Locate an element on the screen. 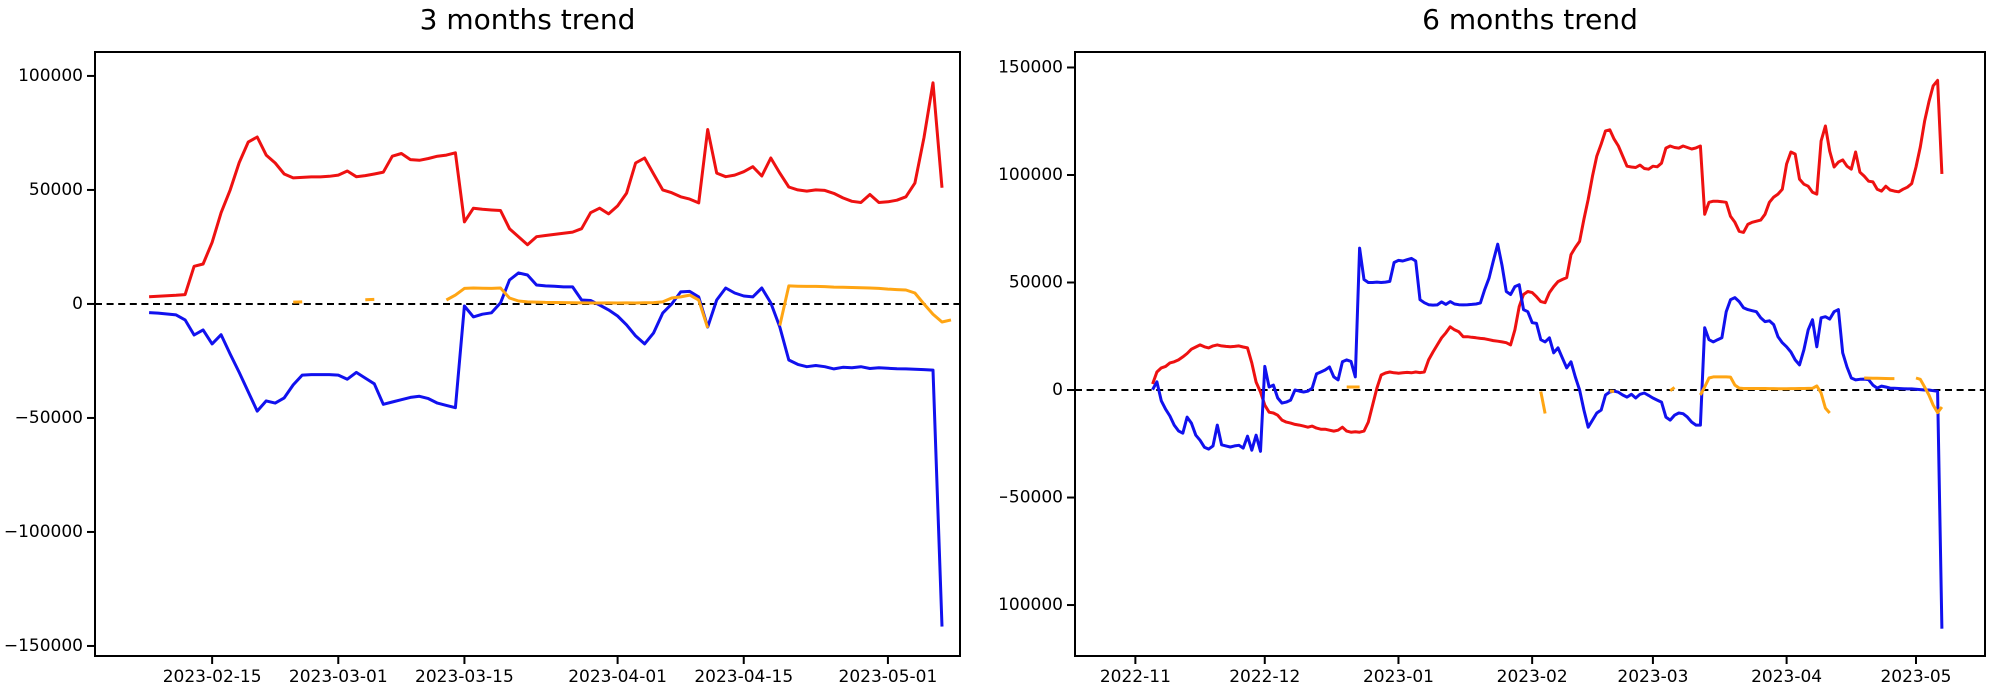 Image resolution: width=2000 pixels, height=700 pixels. red-line is located at coordinates (546, 190).